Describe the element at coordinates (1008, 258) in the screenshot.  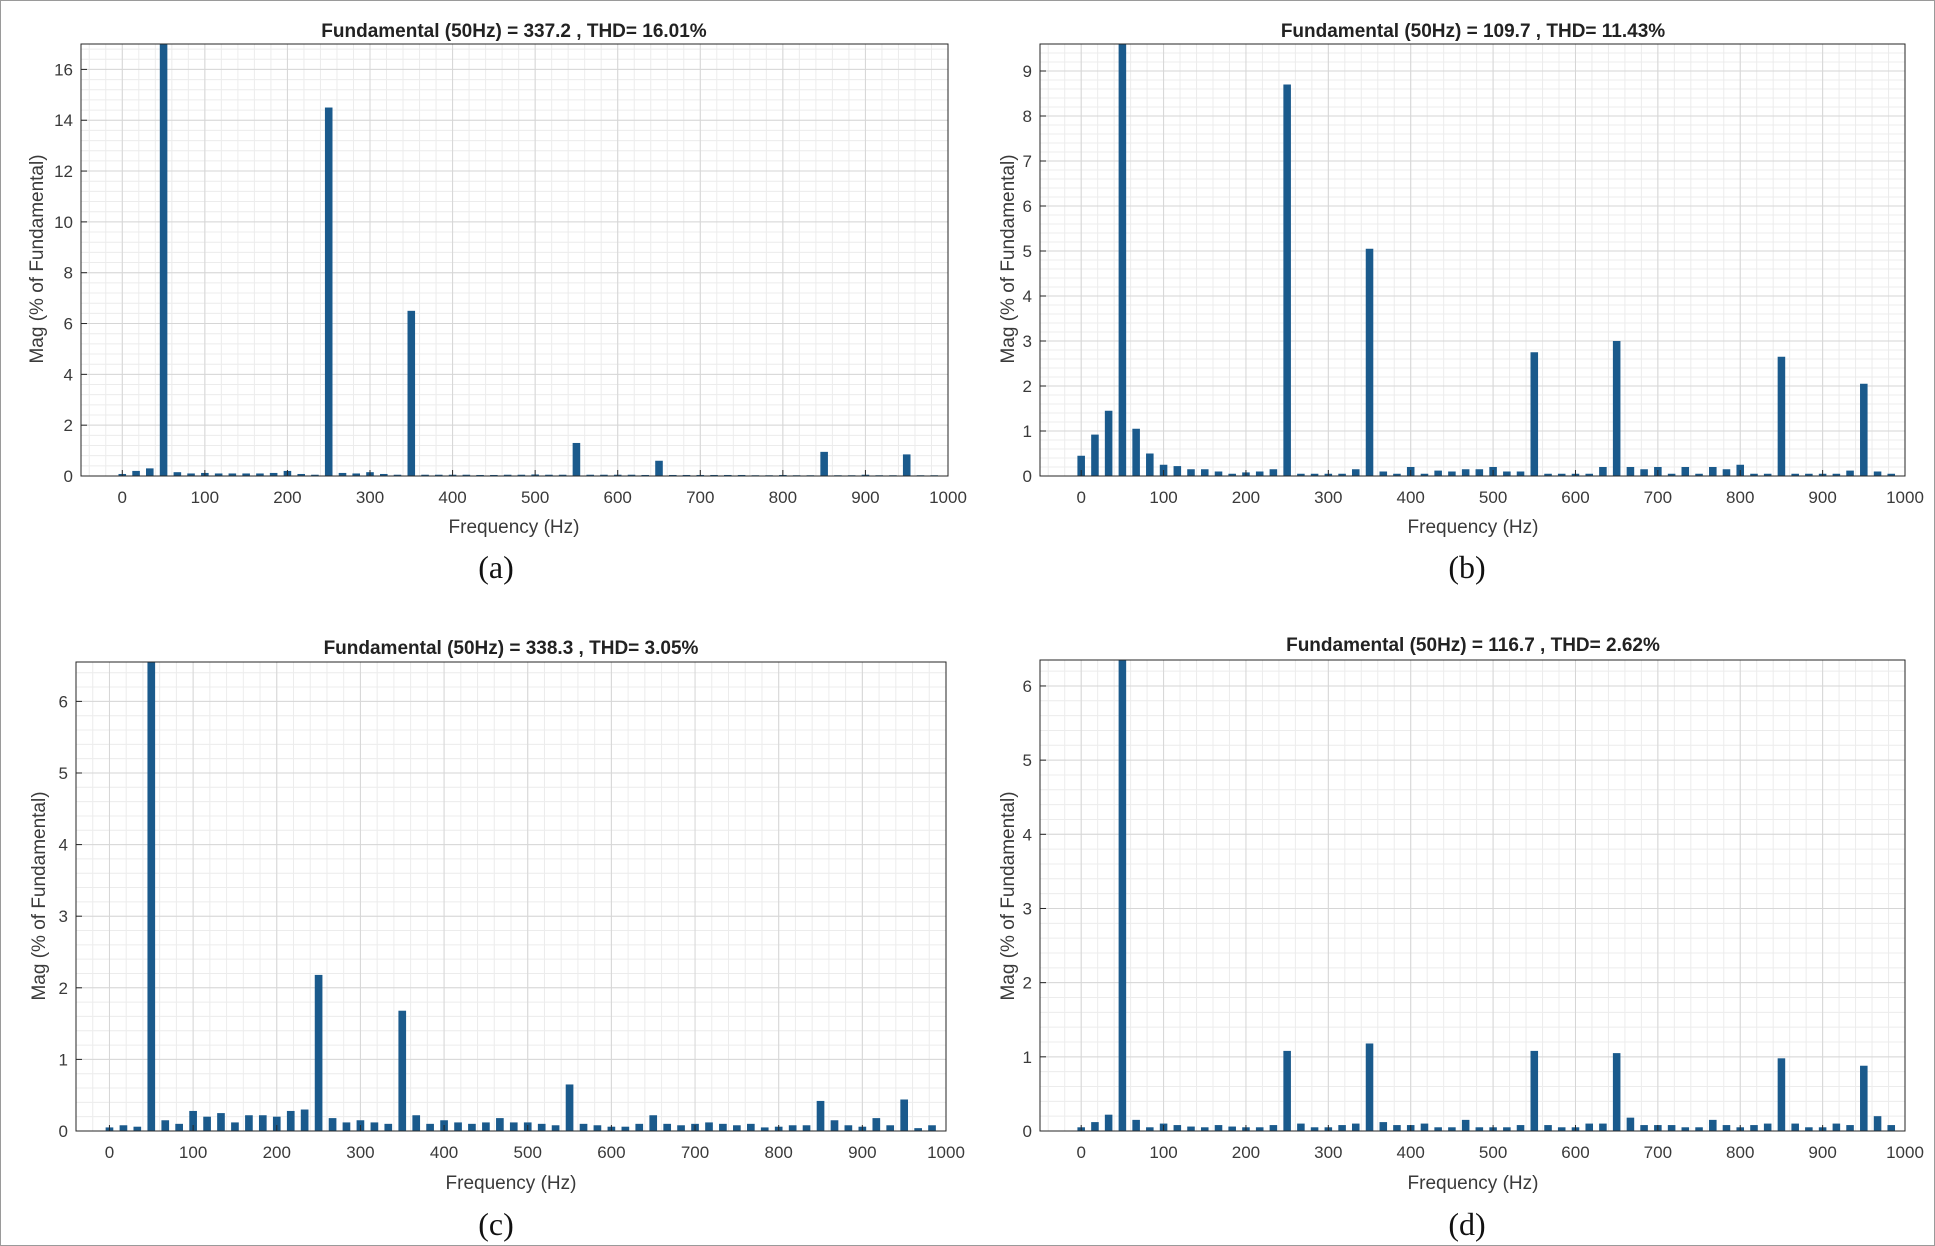
I see `y-axis-label-b: Mag (% of Fundamental)` at that location.